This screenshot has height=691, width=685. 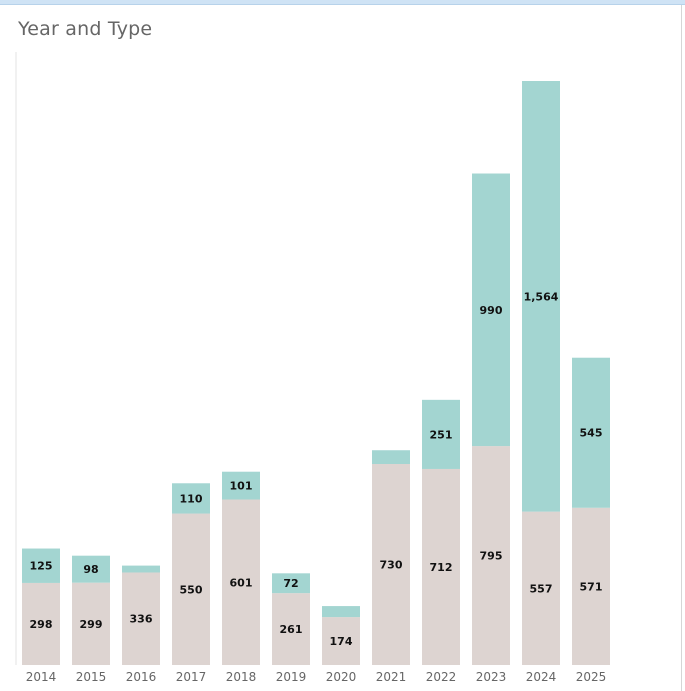 What do you see at coordinates (141, 569) in the screenshot?
I see `bar-segment-2016-upper` at bounding box center [141, 569].